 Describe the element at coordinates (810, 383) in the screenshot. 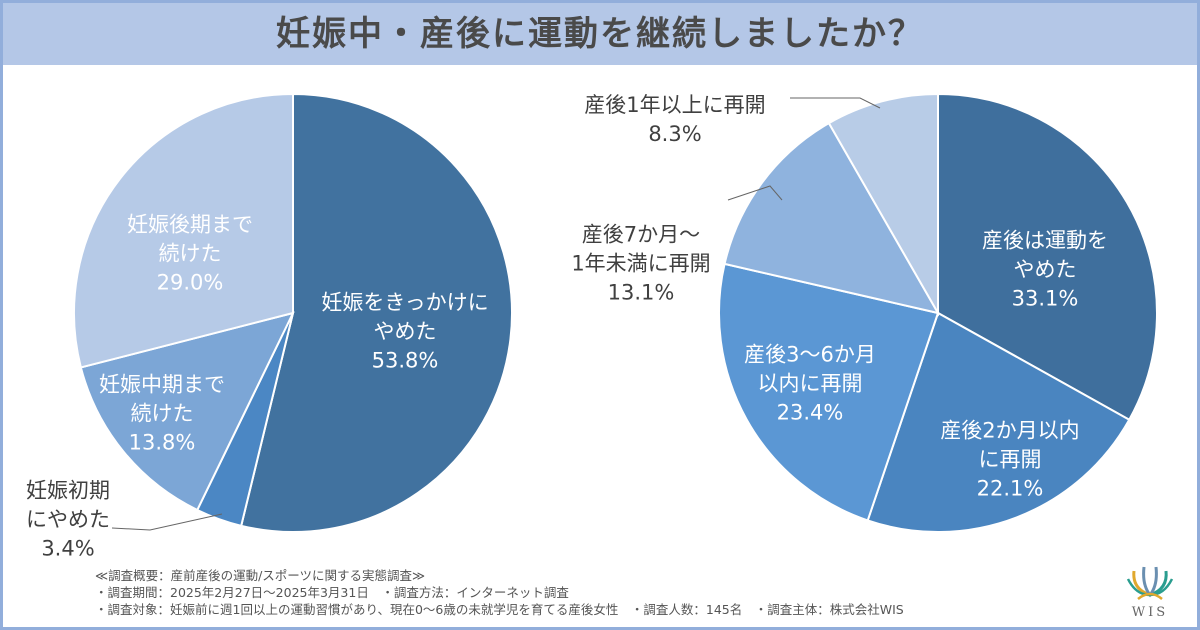

I see `slice-label-1-2: 産後3〜6か月 以内に再開 23.4%` at that location.